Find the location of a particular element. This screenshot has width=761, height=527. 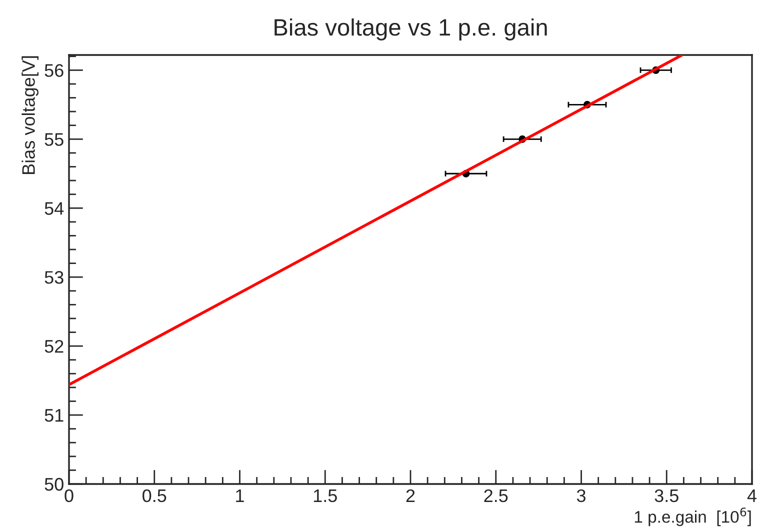

y-tick-label: 55 is located at coordinates (54, 139).